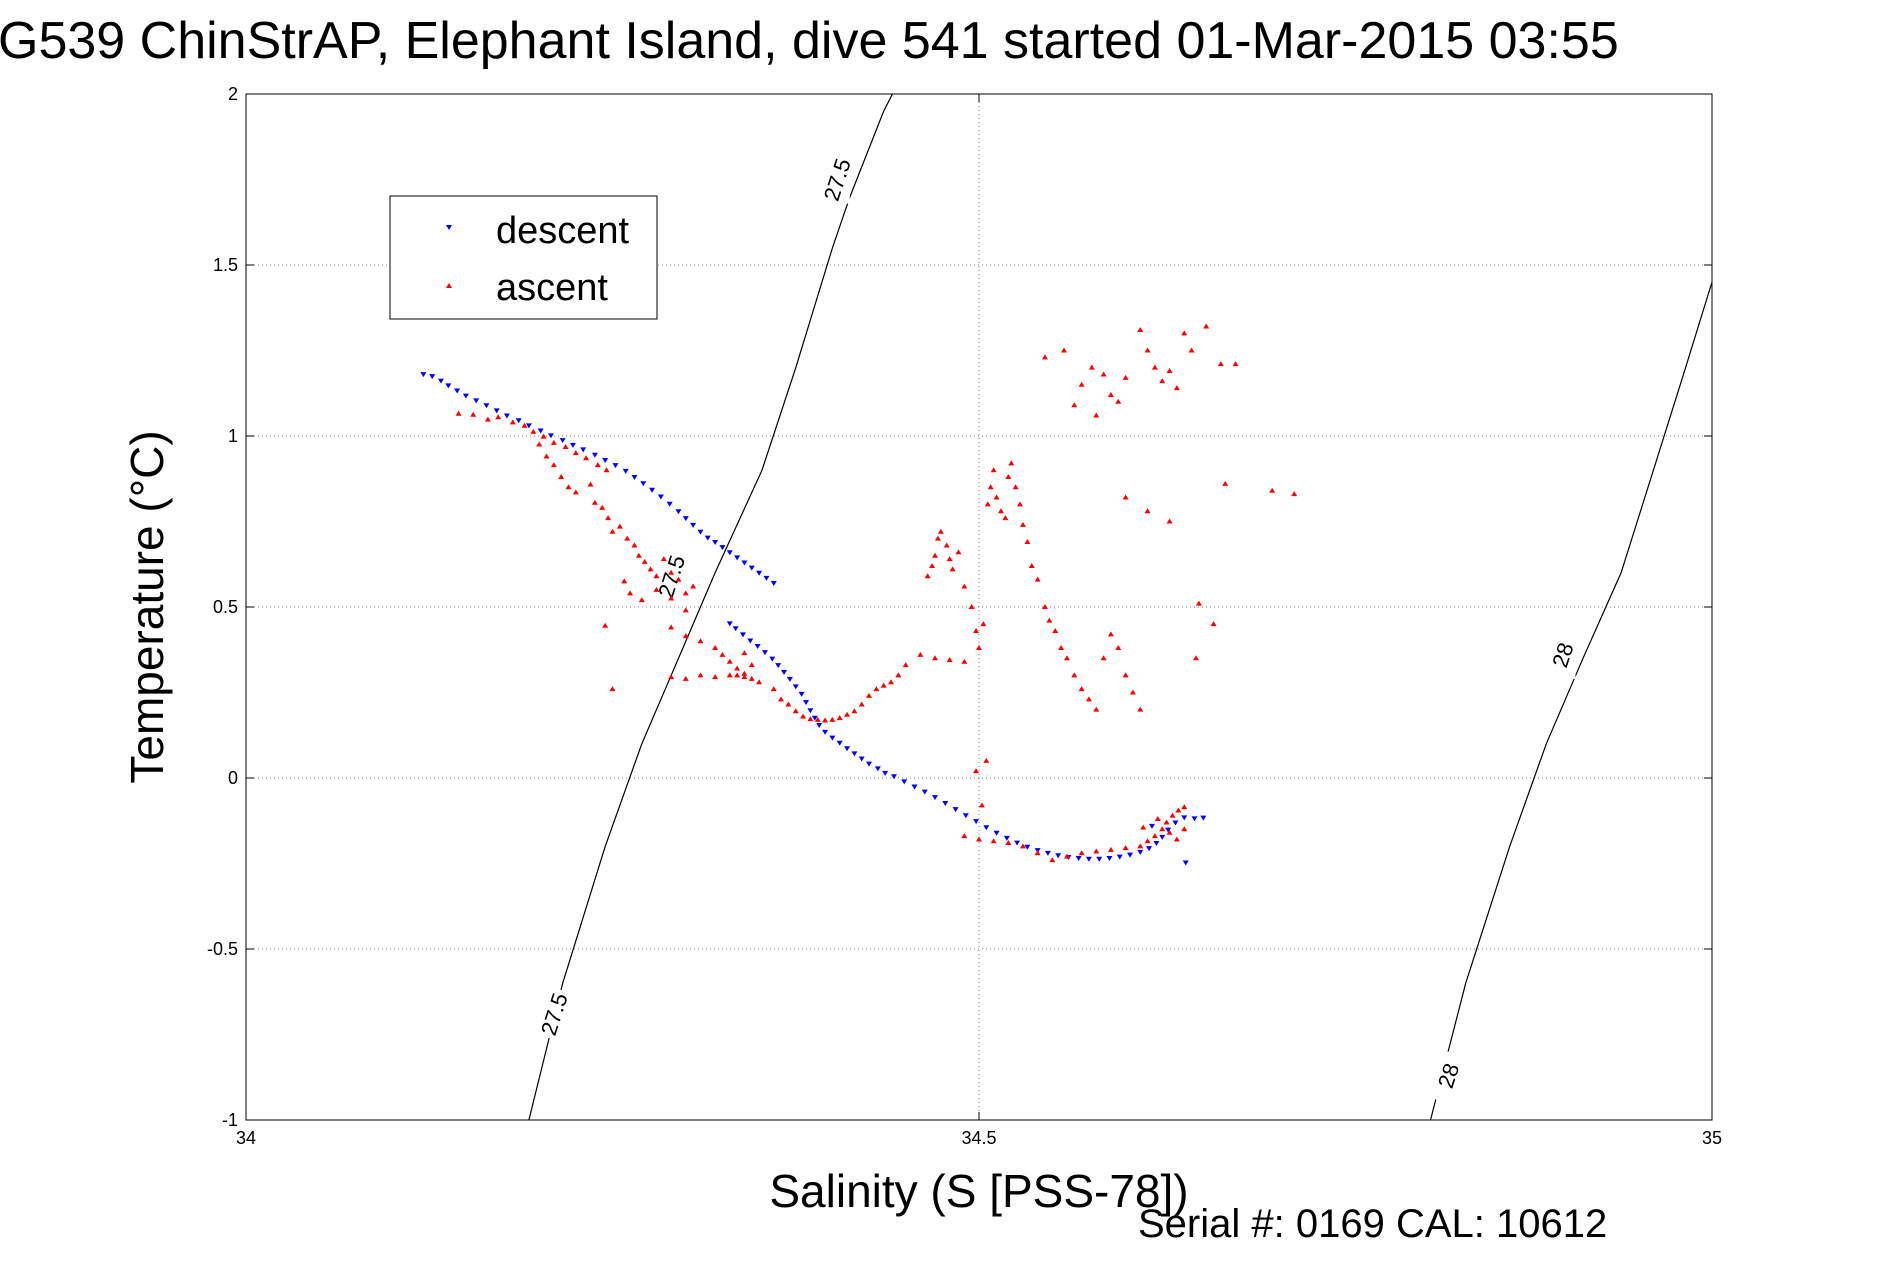  What do you see at coordinates (563, 231) in the screenshot?
I see `legend-descent-label: descent` at bounding box center [563, 231].